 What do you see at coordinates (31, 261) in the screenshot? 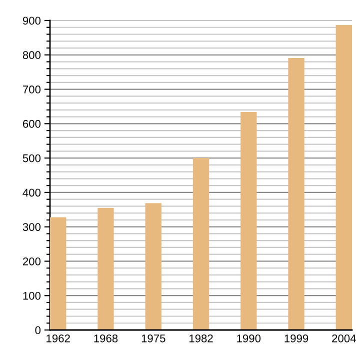
I see `y-tick-label: 200` at bounding box center [31, 261].